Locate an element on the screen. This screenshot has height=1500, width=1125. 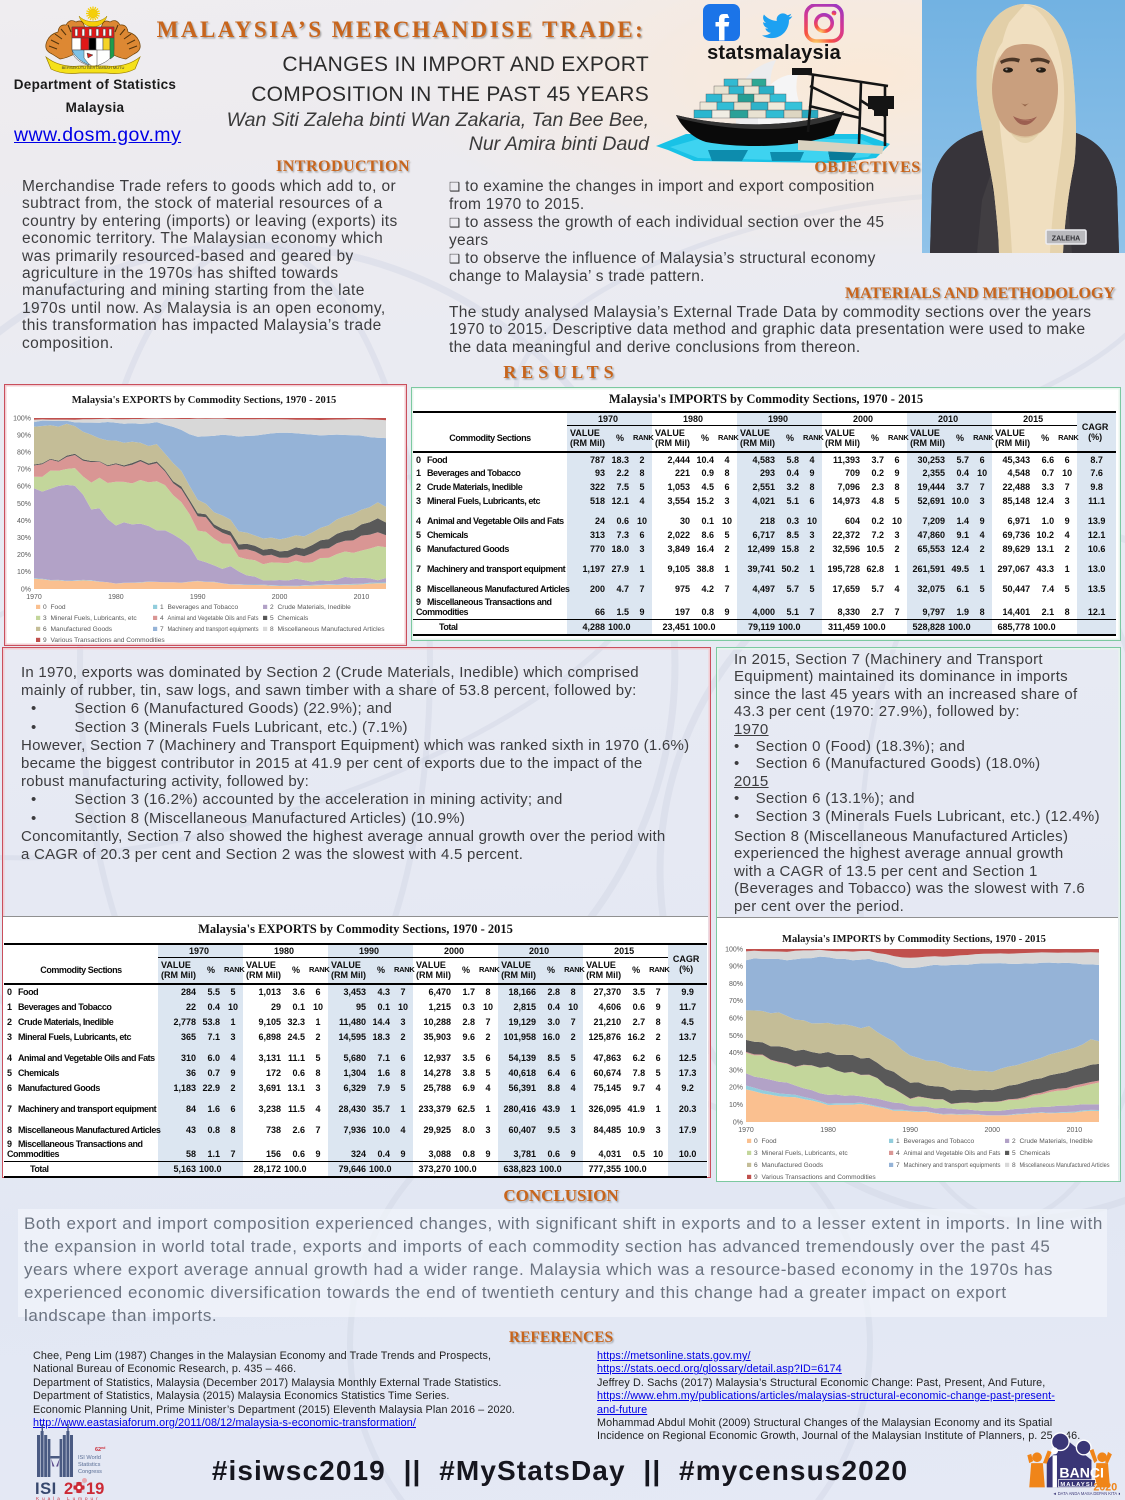
svg-text: 19 is located at coordinates (95, 1489).